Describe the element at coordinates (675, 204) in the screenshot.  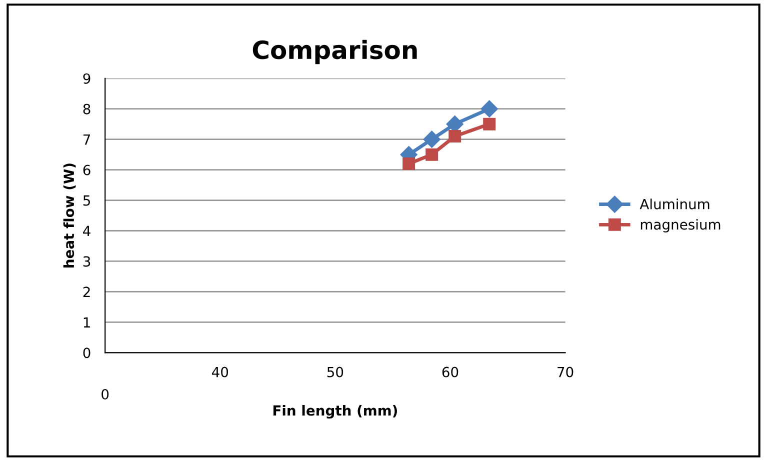
I see `legend-label: Aluminum` at that location.